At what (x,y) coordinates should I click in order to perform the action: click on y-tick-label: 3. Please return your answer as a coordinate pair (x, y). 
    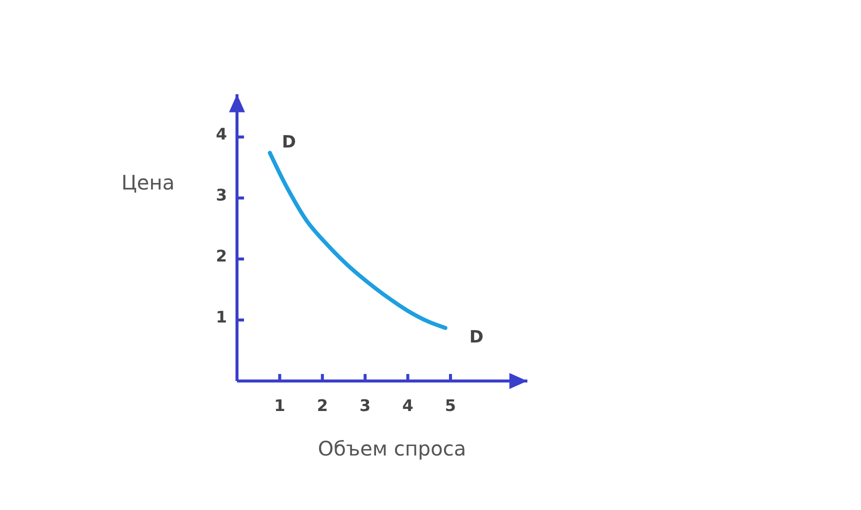
    Looking at the image, I should click on (221, 194).